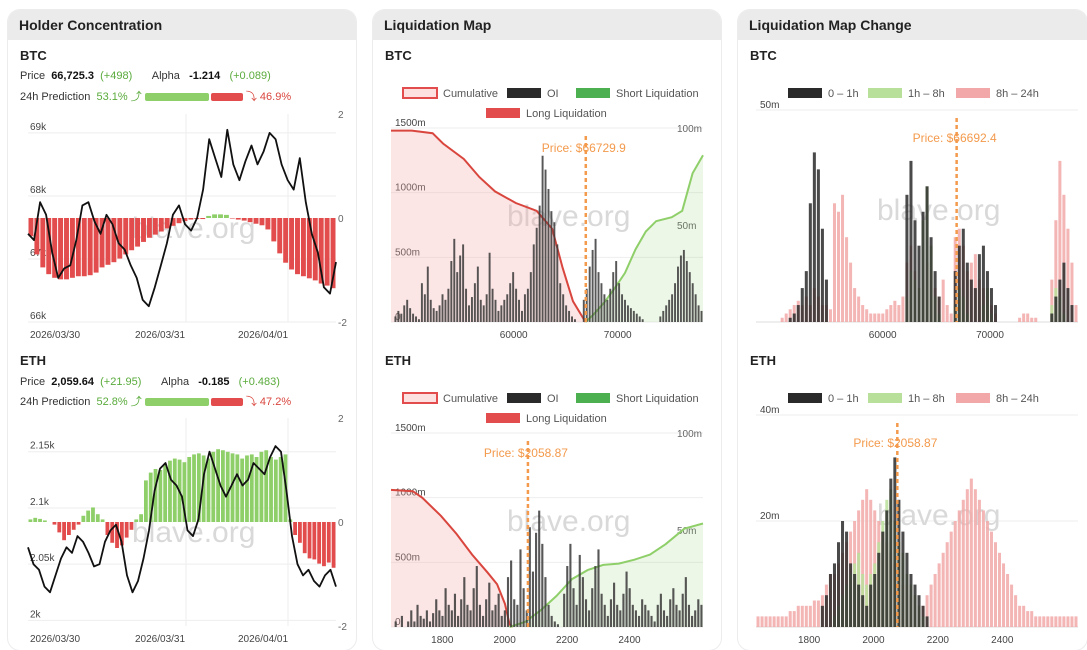 Image resolution: width=1087 pixels, height=650 pixels. What do you see at coordinates (73, 76) in the screenshot?
I see `price-value: 66,725.3` at bounding box center [73, 76].